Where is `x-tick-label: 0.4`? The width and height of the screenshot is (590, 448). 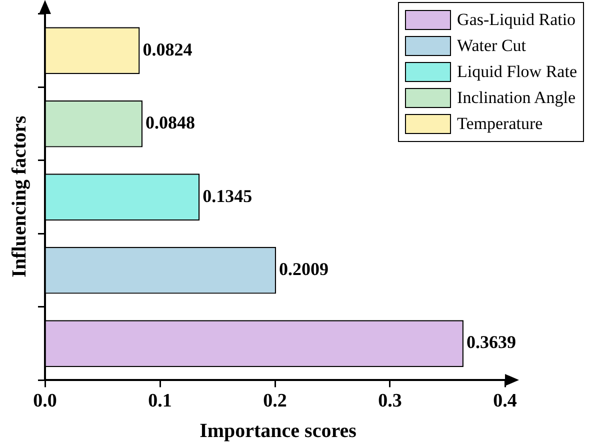 x-tick-label: 0.4 is located at coordinates (505, 401).